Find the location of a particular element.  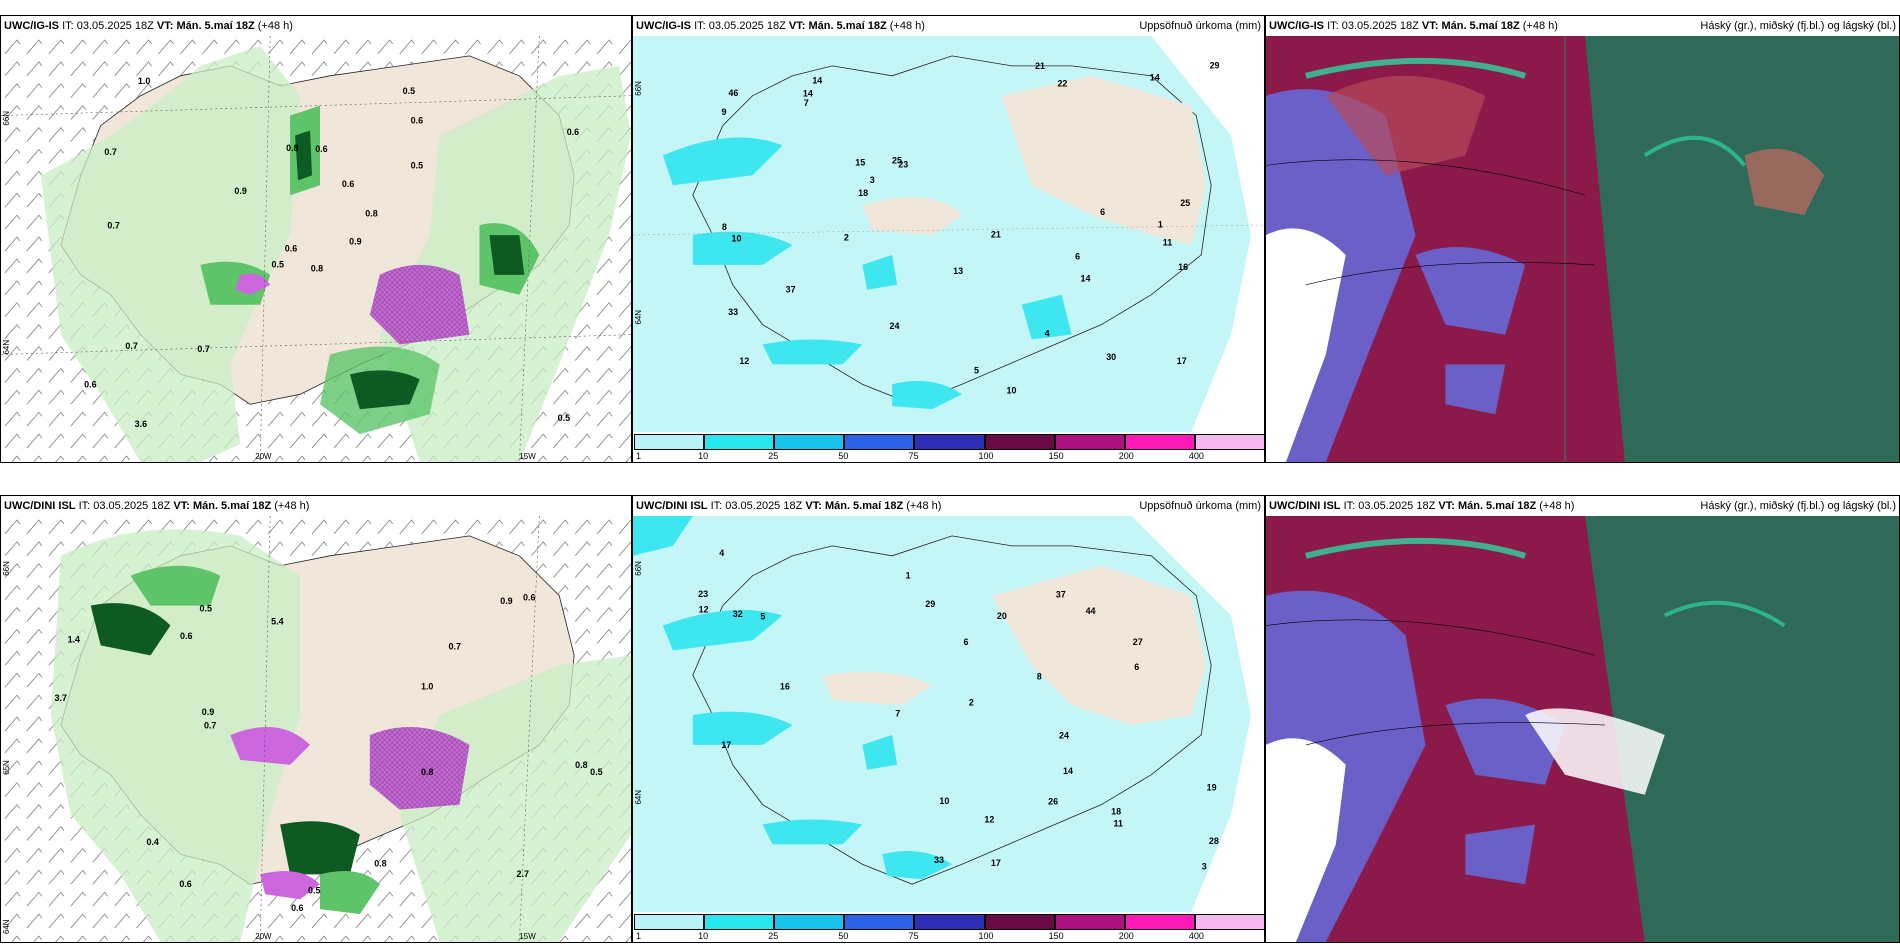

value-label: 2.7 is located at coordinates (523, 874).